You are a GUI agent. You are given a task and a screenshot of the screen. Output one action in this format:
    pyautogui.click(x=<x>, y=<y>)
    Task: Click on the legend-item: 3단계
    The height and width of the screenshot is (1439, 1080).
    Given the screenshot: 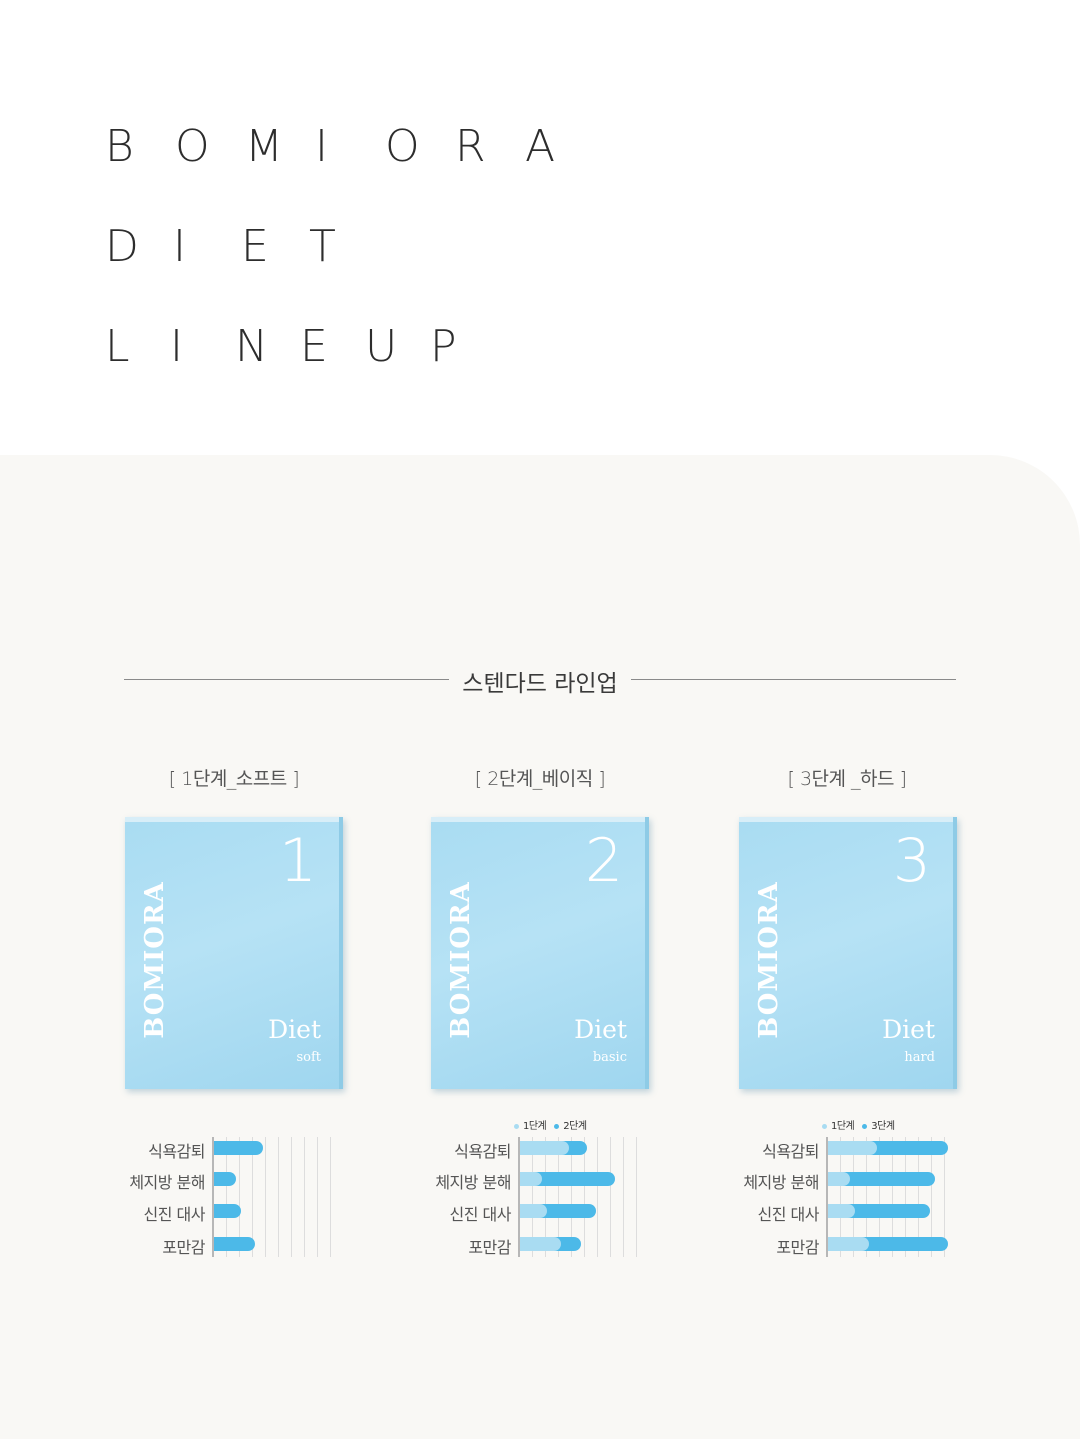 What is the action you would take?
    pyautogui.click(x=878, y=1126)
    